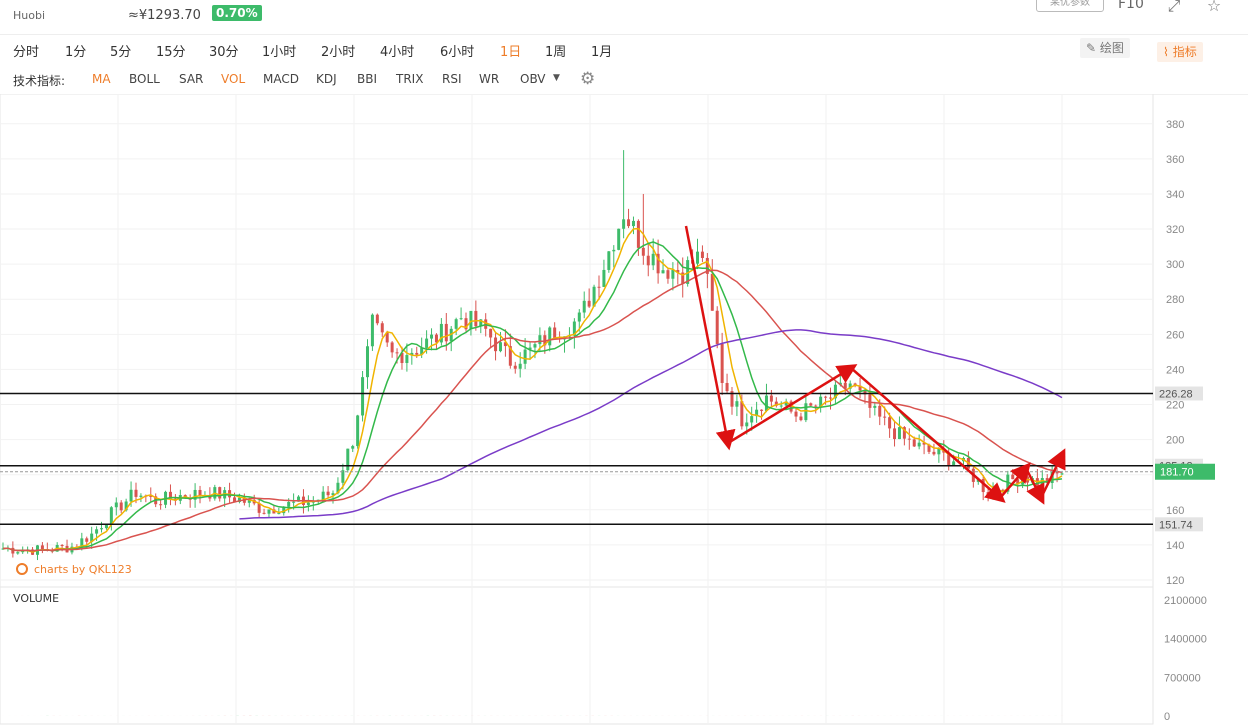 This screenshot has height=725, width=1248. What do you see at coordinates (1182, 678) in the screenshot?
I see `volume-tick-label: 700000` at bounding box center [1182, 678].